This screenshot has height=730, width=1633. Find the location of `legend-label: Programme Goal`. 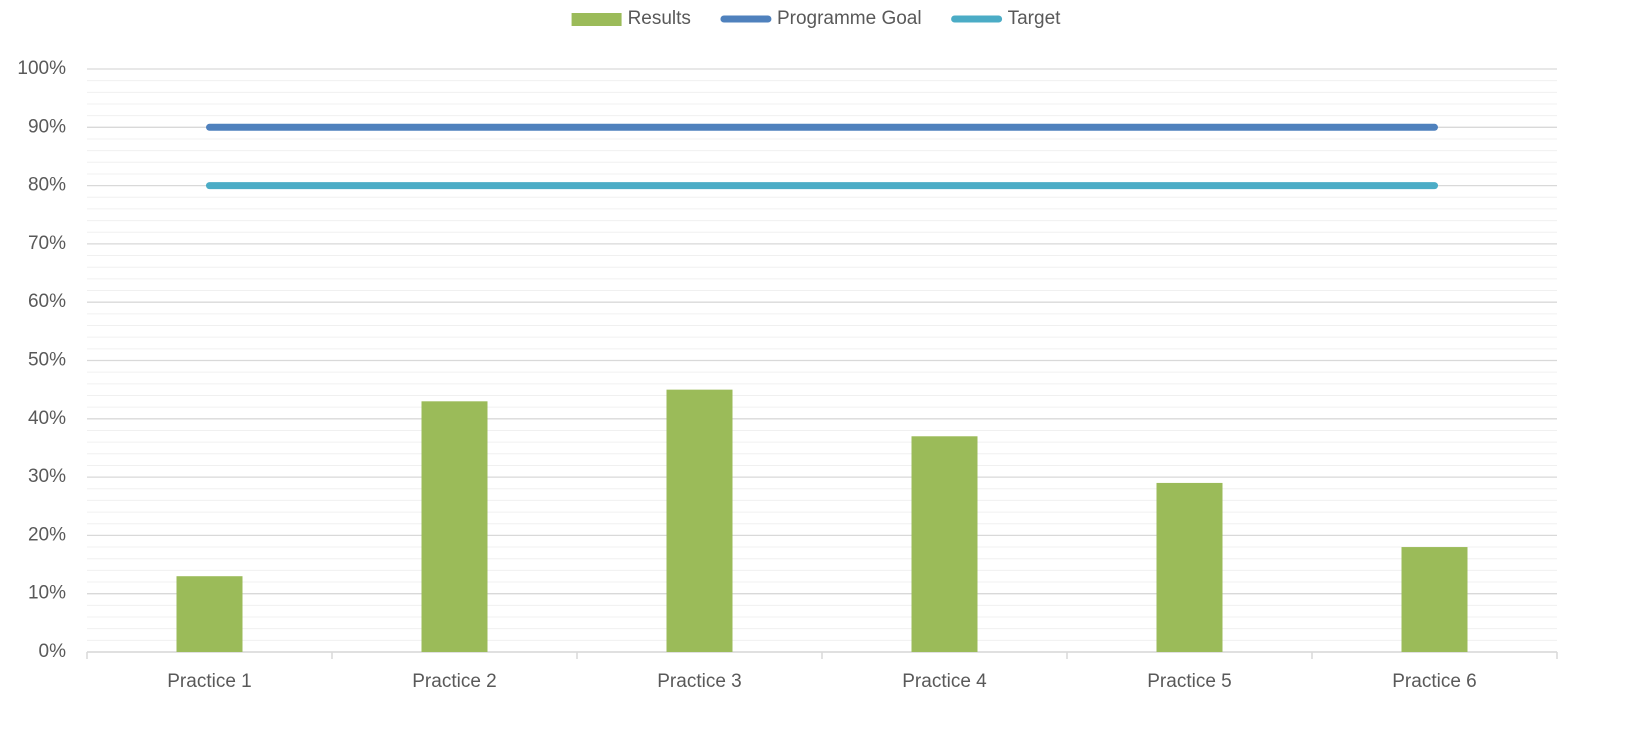

legend-label: Programme Goal is located at coordinates (849, 18).